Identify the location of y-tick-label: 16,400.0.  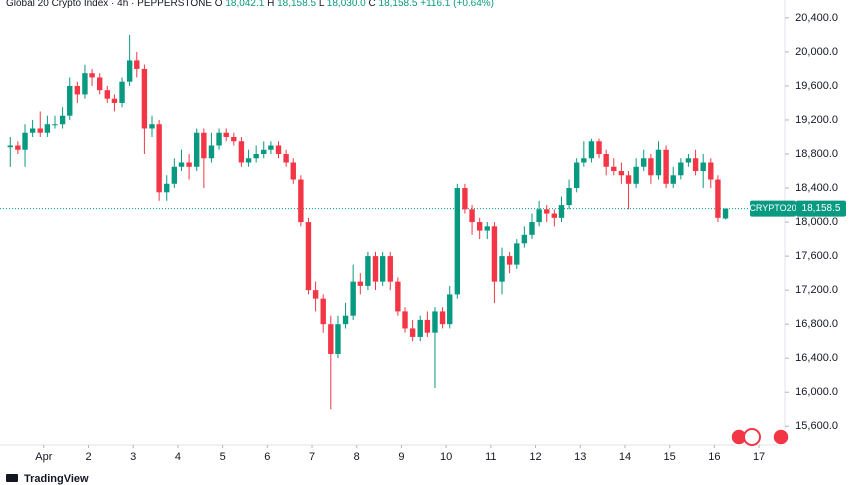
(816, 358).